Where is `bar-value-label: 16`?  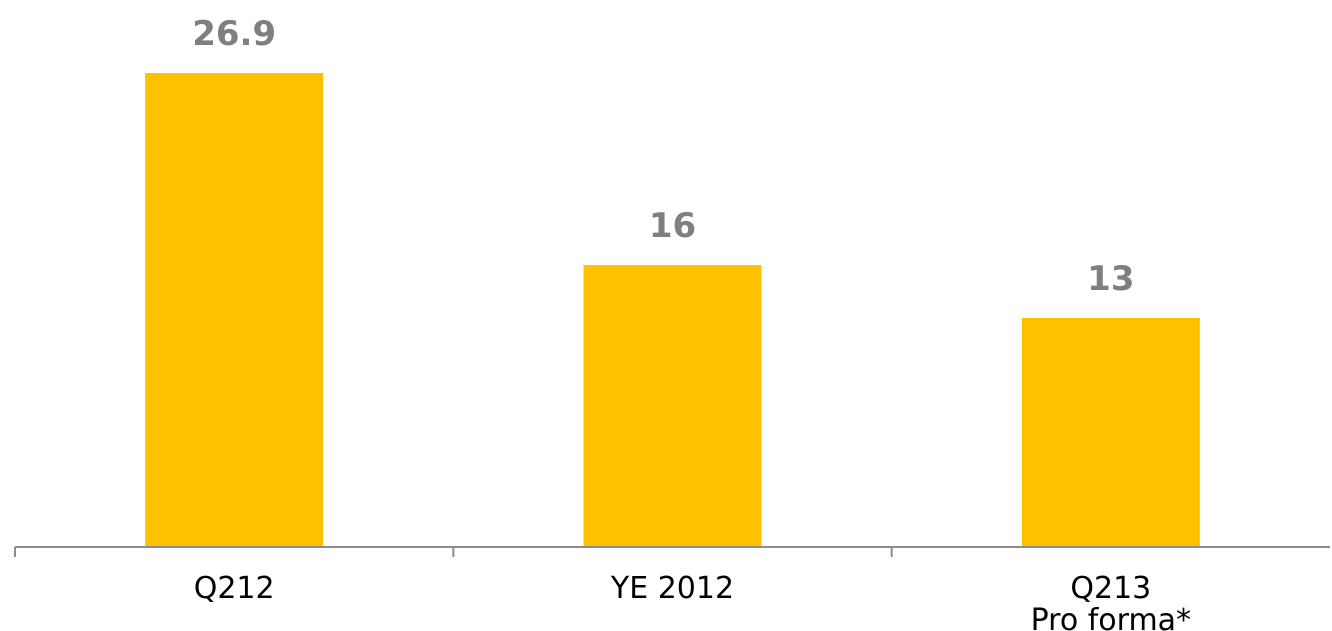
bar-value-label: 16 is located at coordinates (672, 226).